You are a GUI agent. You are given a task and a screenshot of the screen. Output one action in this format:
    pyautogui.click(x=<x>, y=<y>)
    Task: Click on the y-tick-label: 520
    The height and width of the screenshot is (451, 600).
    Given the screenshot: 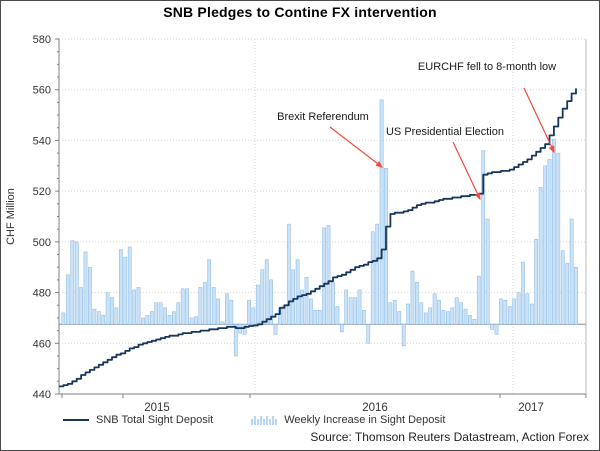 What is the action you would take?
    pyautogui.click(x=42, y=192)
    